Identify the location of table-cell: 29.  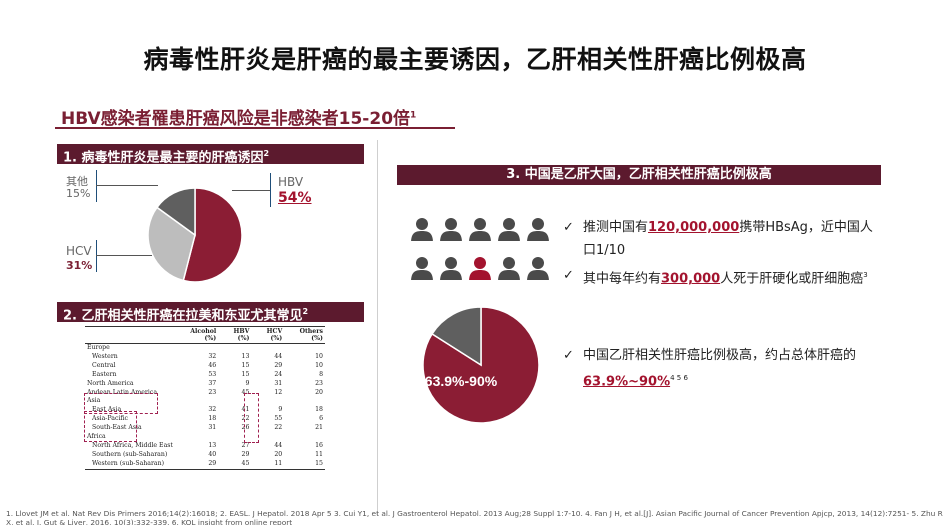
(278, 365).